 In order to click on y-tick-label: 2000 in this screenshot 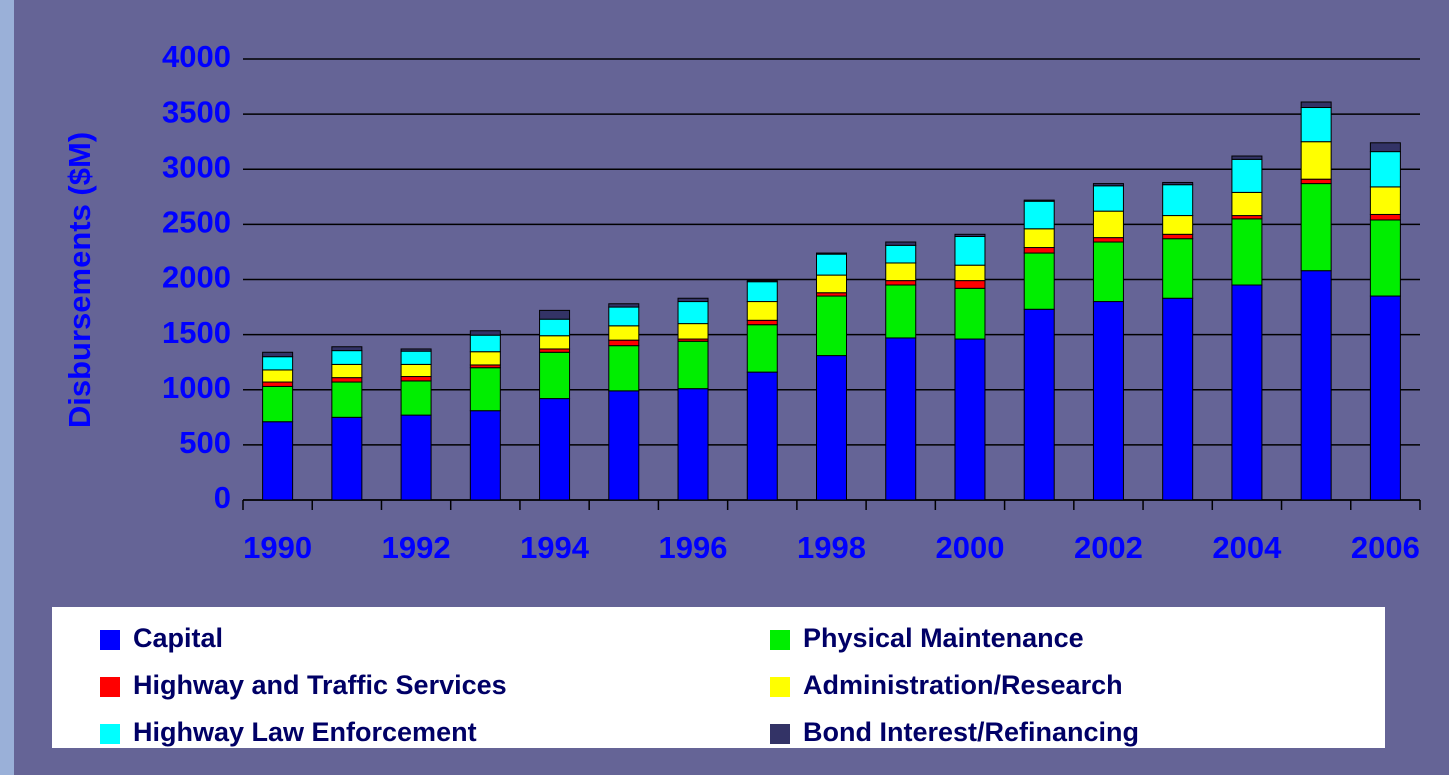, I will do `click(196, 277)`.